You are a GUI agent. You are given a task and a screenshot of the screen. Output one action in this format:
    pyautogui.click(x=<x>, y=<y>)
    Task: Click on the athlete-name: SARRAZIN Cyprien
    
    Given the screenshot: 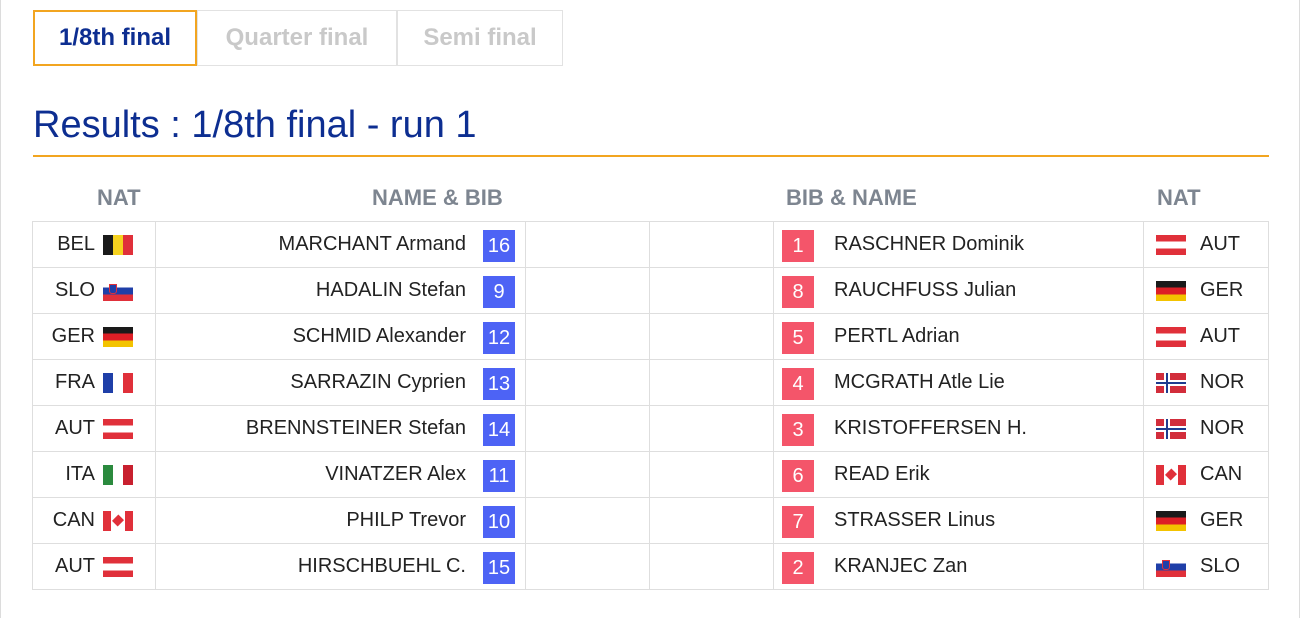 What is the action you would take?
    pyautogui.click(x=378, y=382)
    